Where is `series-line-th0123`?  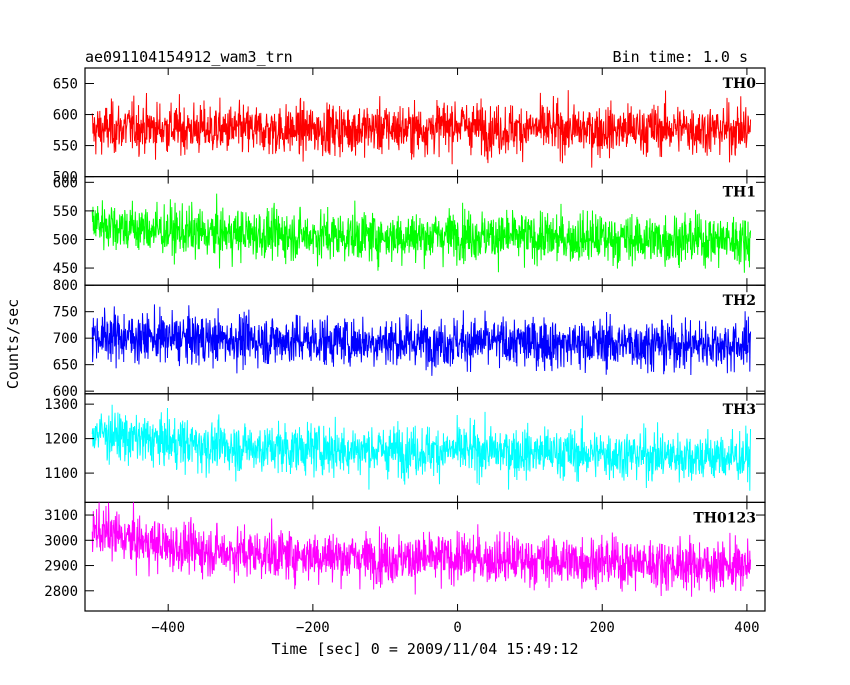
series-line-th0123 is located at coordinates (421, 549).